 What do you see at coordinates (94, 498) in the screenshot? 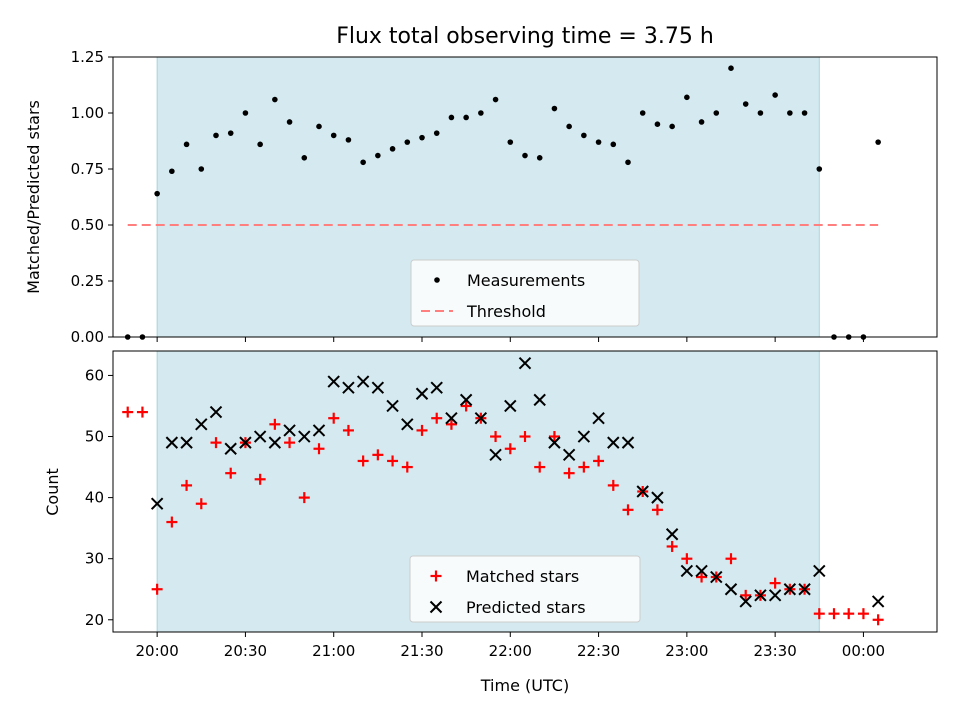
I see `y-tick-label: 40` at bounding box center [94, 498].